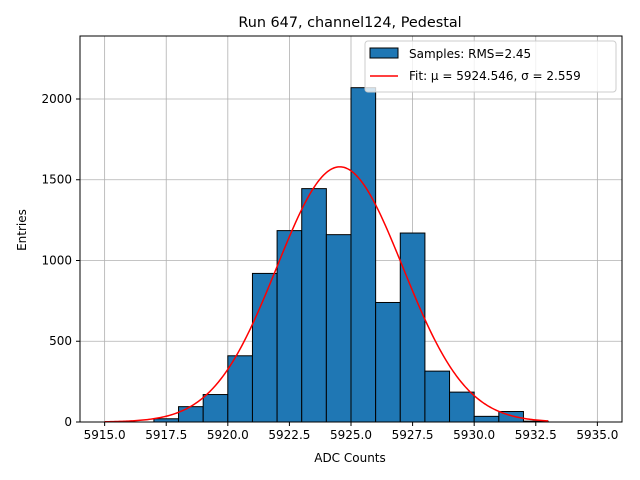 The height and width of the screenshot is (480, 640). What do you see at coordinates (105, 435) in the screenshot?
I see `x-tick-label: 5915.0` at bounding box center [105, 435].